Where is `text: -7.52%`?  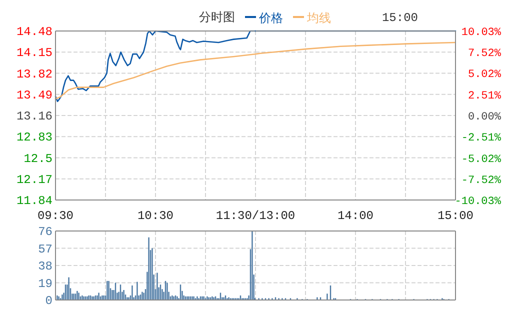
text: -7.52% is located at coordinates (481, 180).